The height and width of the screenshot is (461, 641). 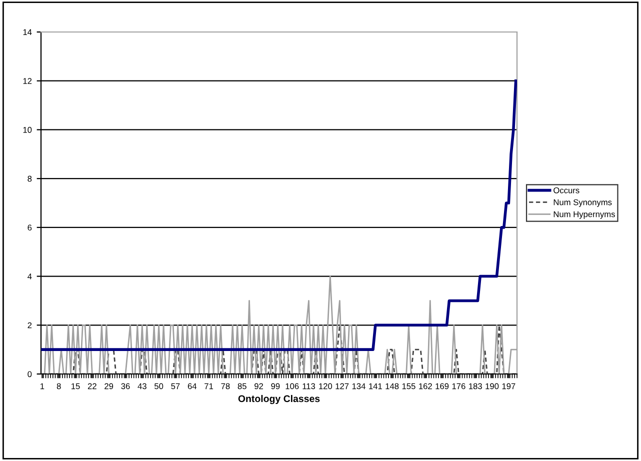 I want to click on x-tick-label: 78, so click(x=225, y=386).